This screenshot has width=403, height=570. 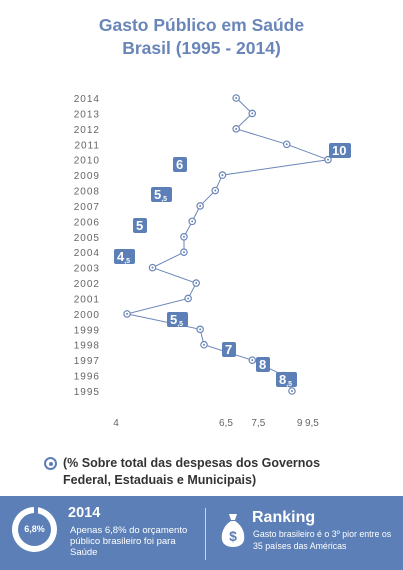 I want to click on y-tick-label: 2014, so click(x=87, y=99).